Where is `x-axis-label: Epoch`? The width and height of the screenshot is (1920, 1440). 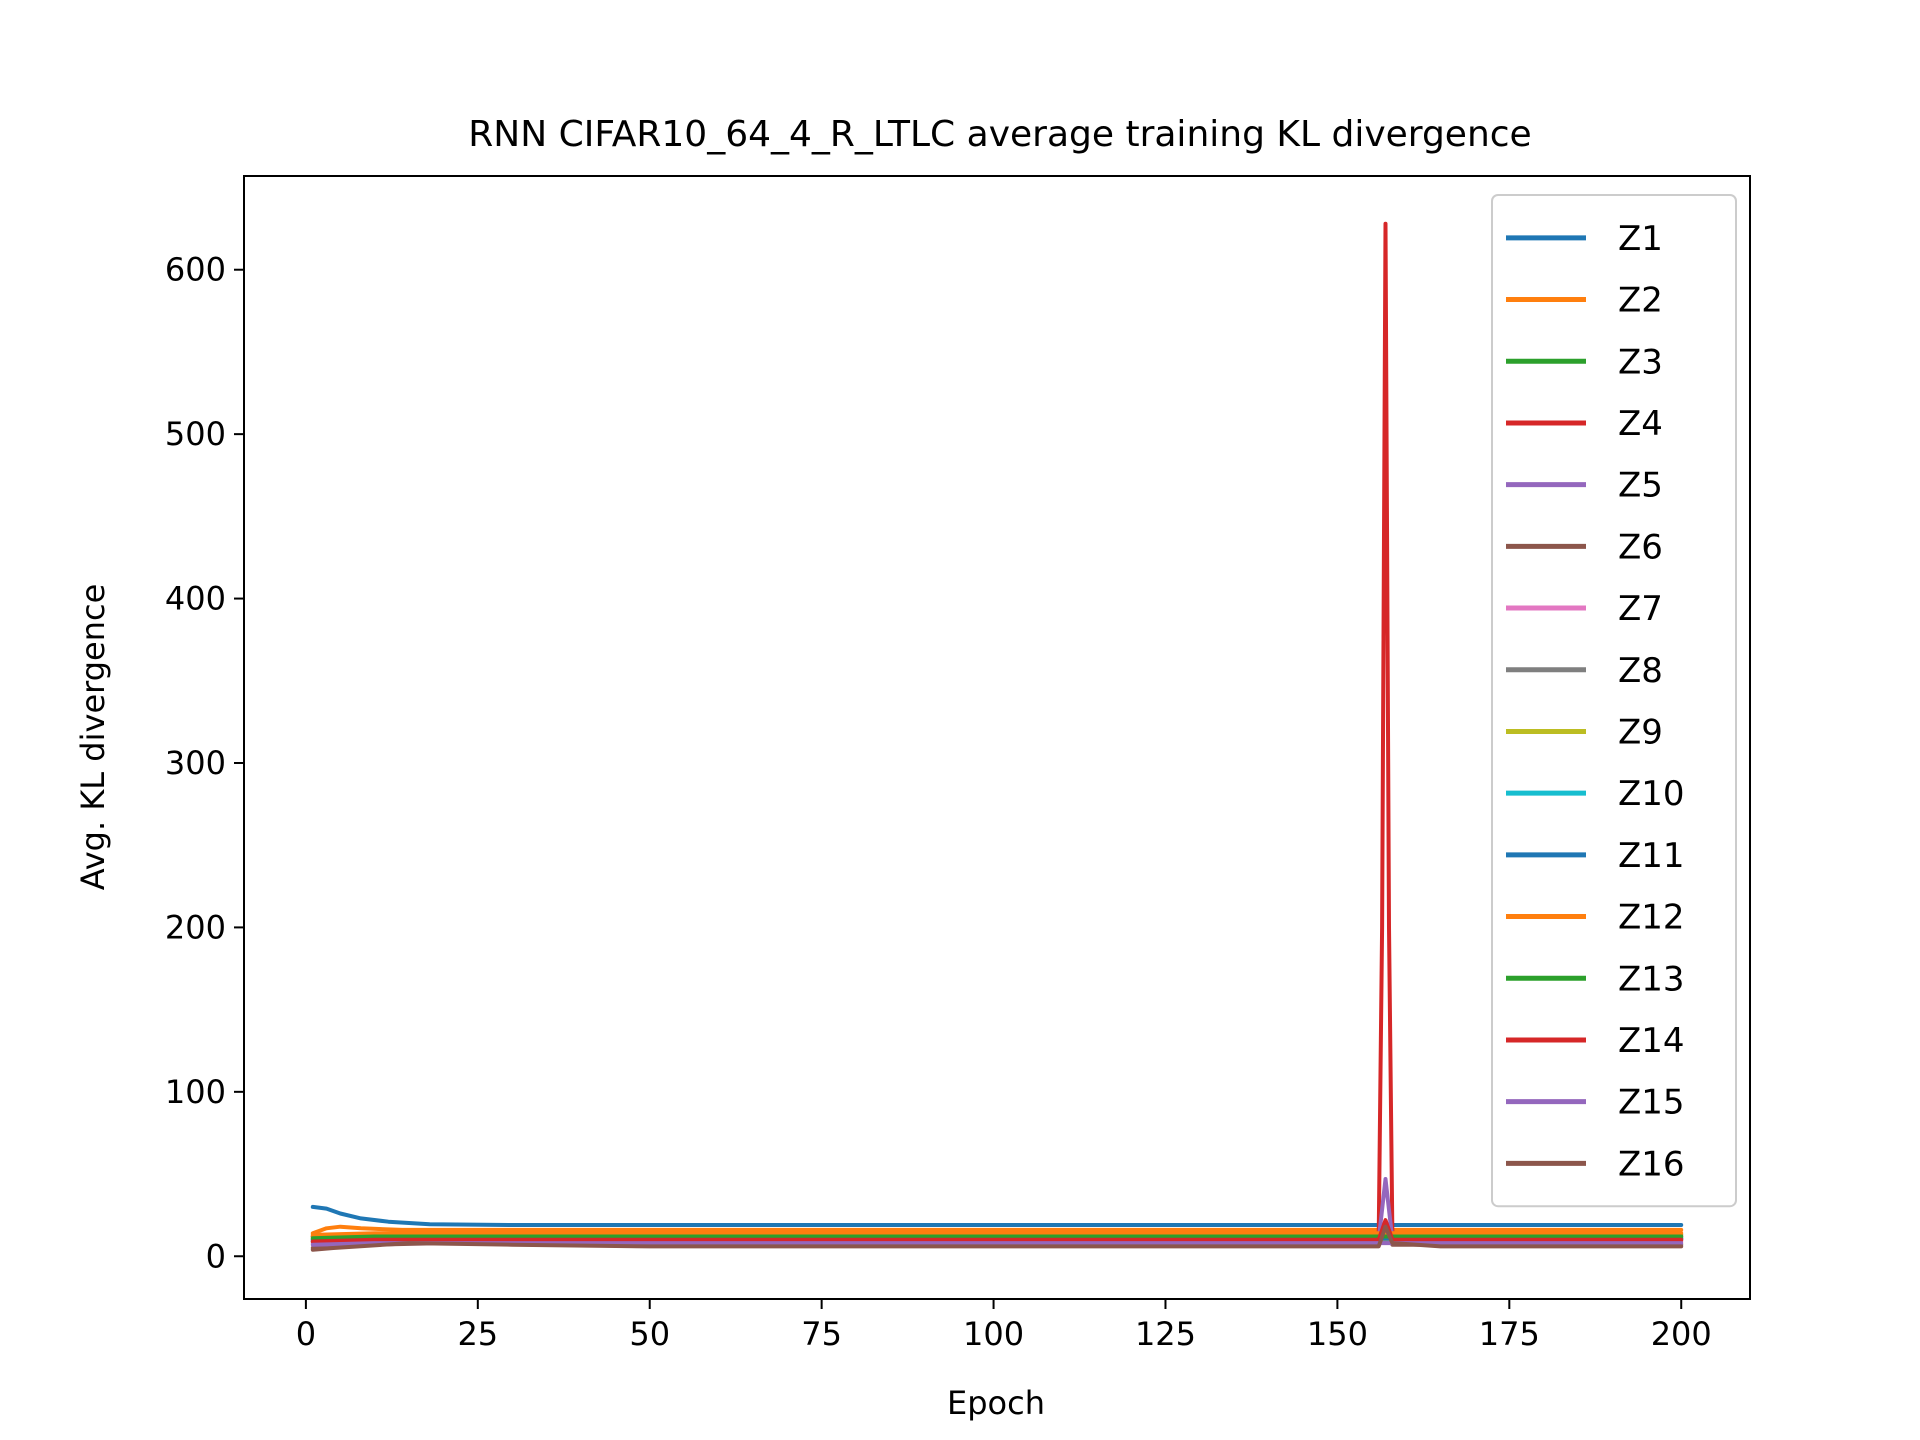
x-axis-label: Epoch is located at coordinates (996, 1403).